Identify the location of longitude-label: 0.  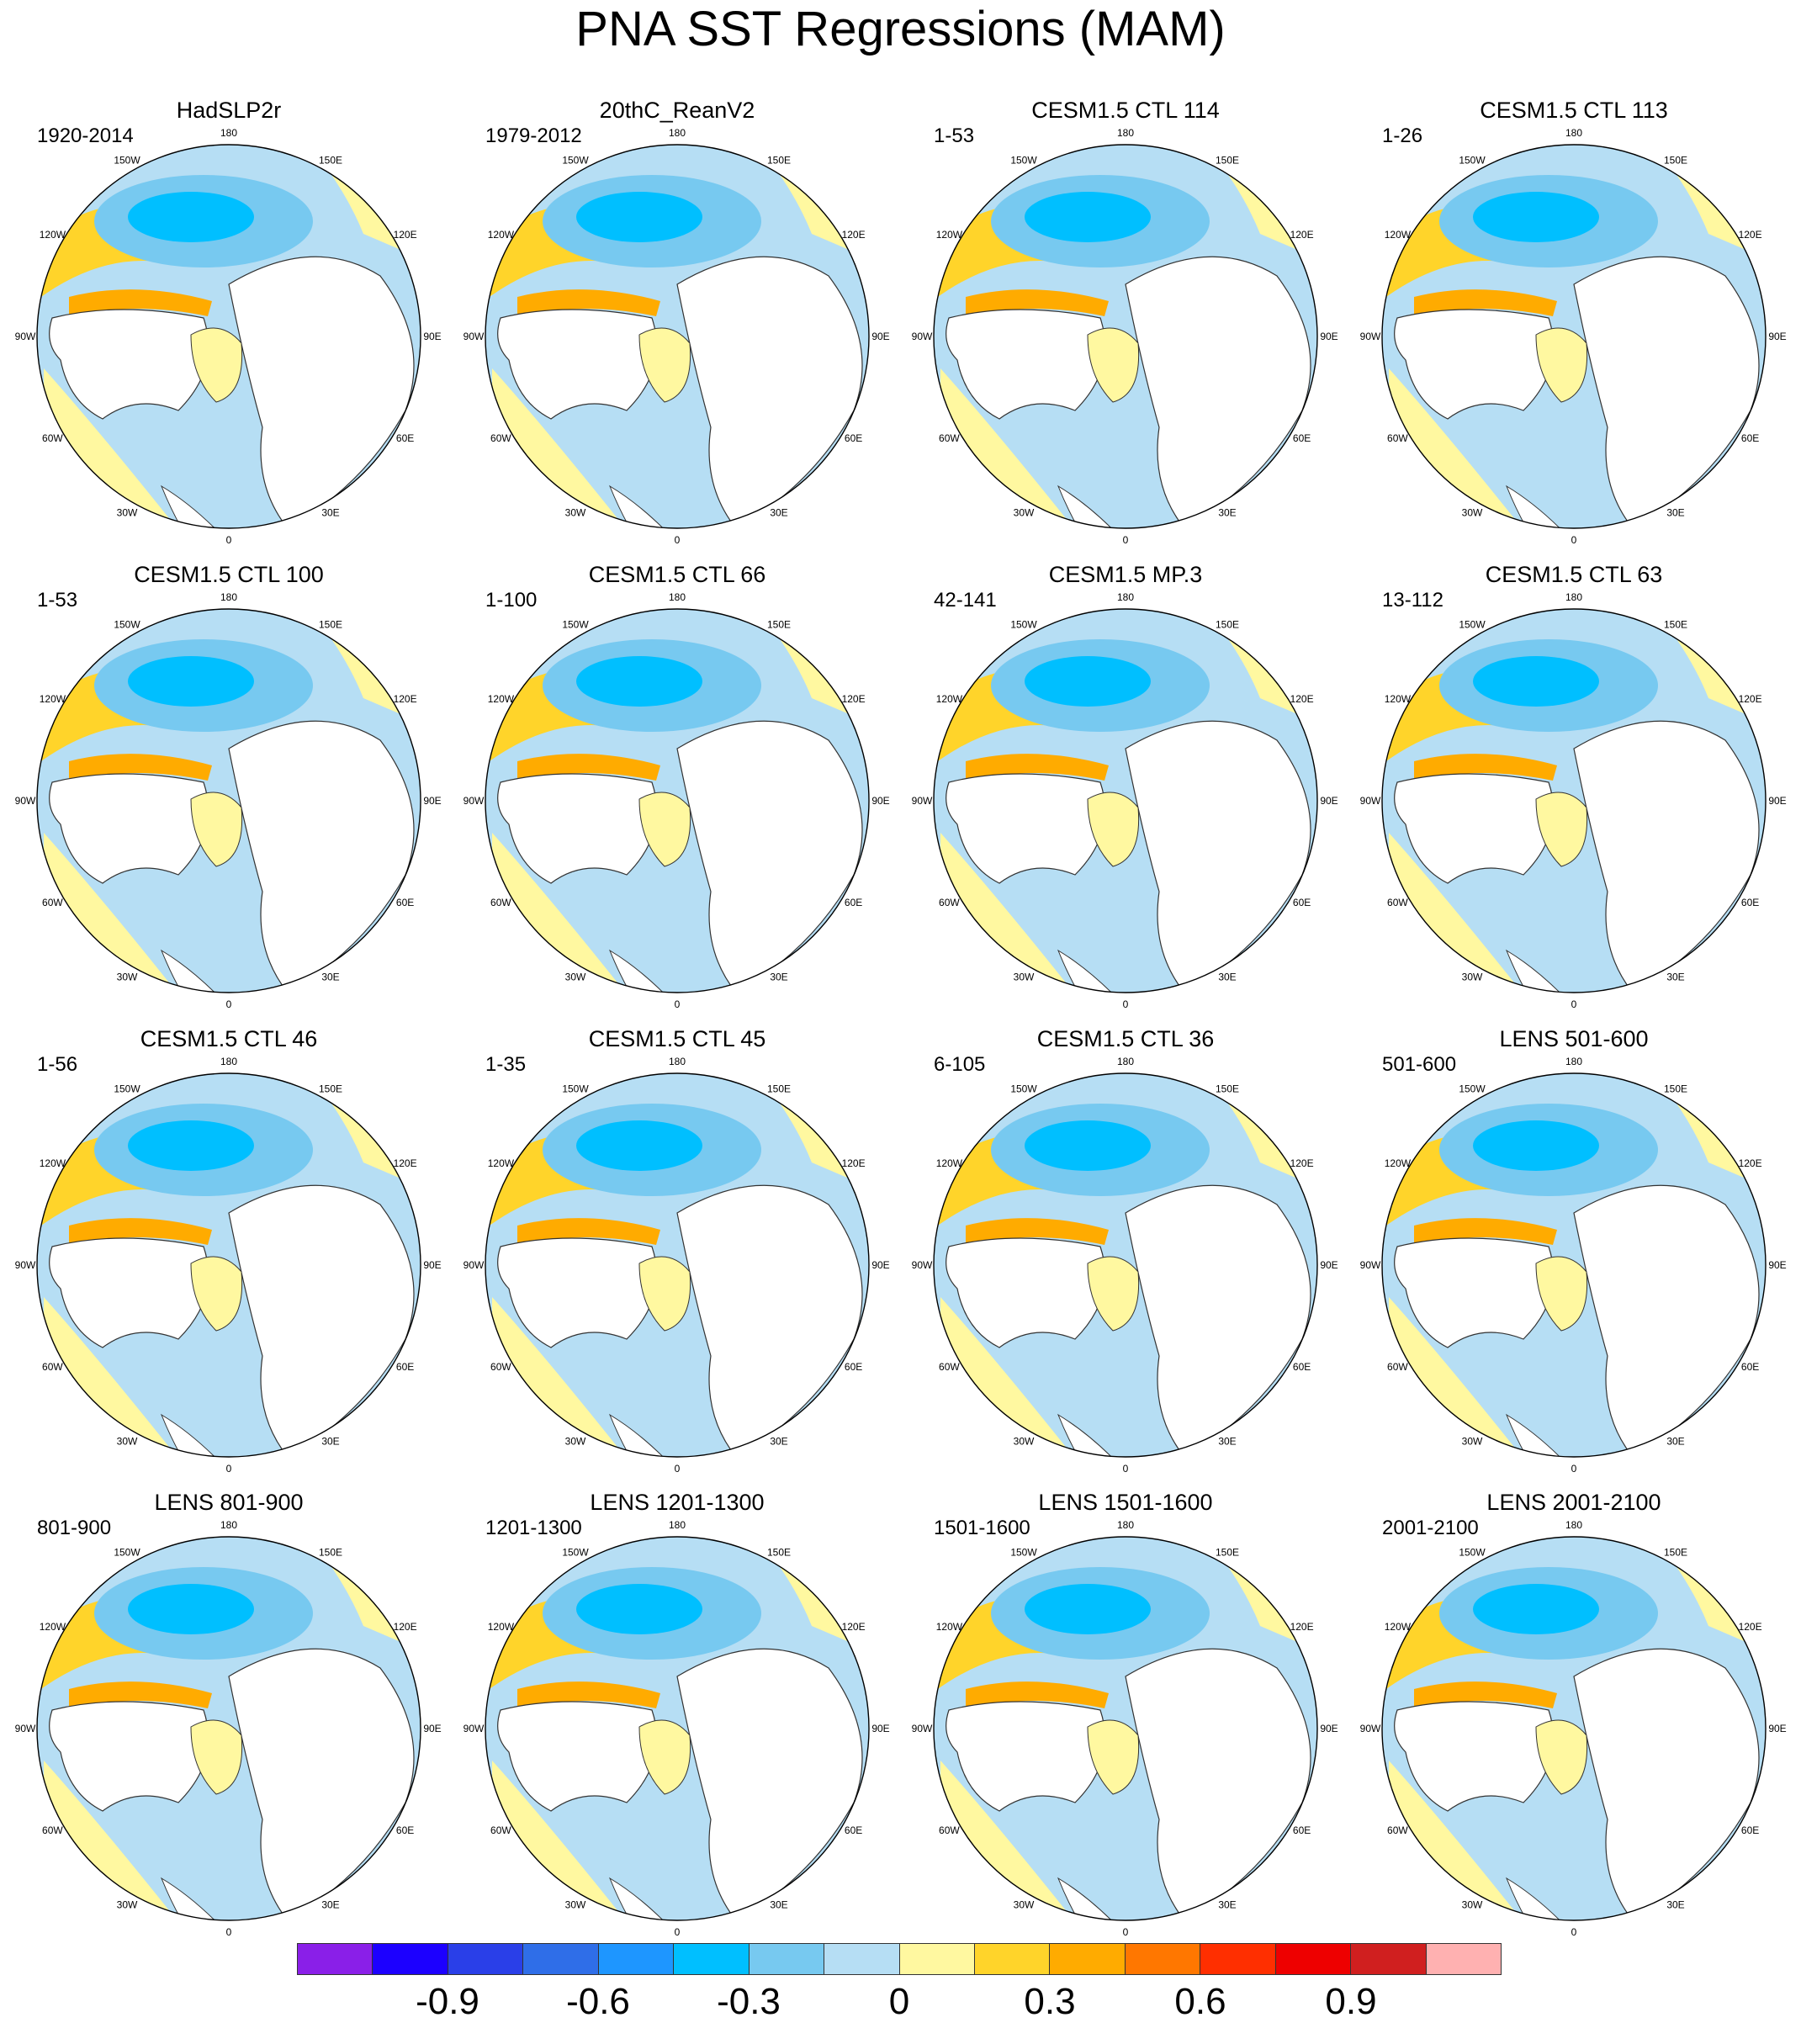
(229, 1469).